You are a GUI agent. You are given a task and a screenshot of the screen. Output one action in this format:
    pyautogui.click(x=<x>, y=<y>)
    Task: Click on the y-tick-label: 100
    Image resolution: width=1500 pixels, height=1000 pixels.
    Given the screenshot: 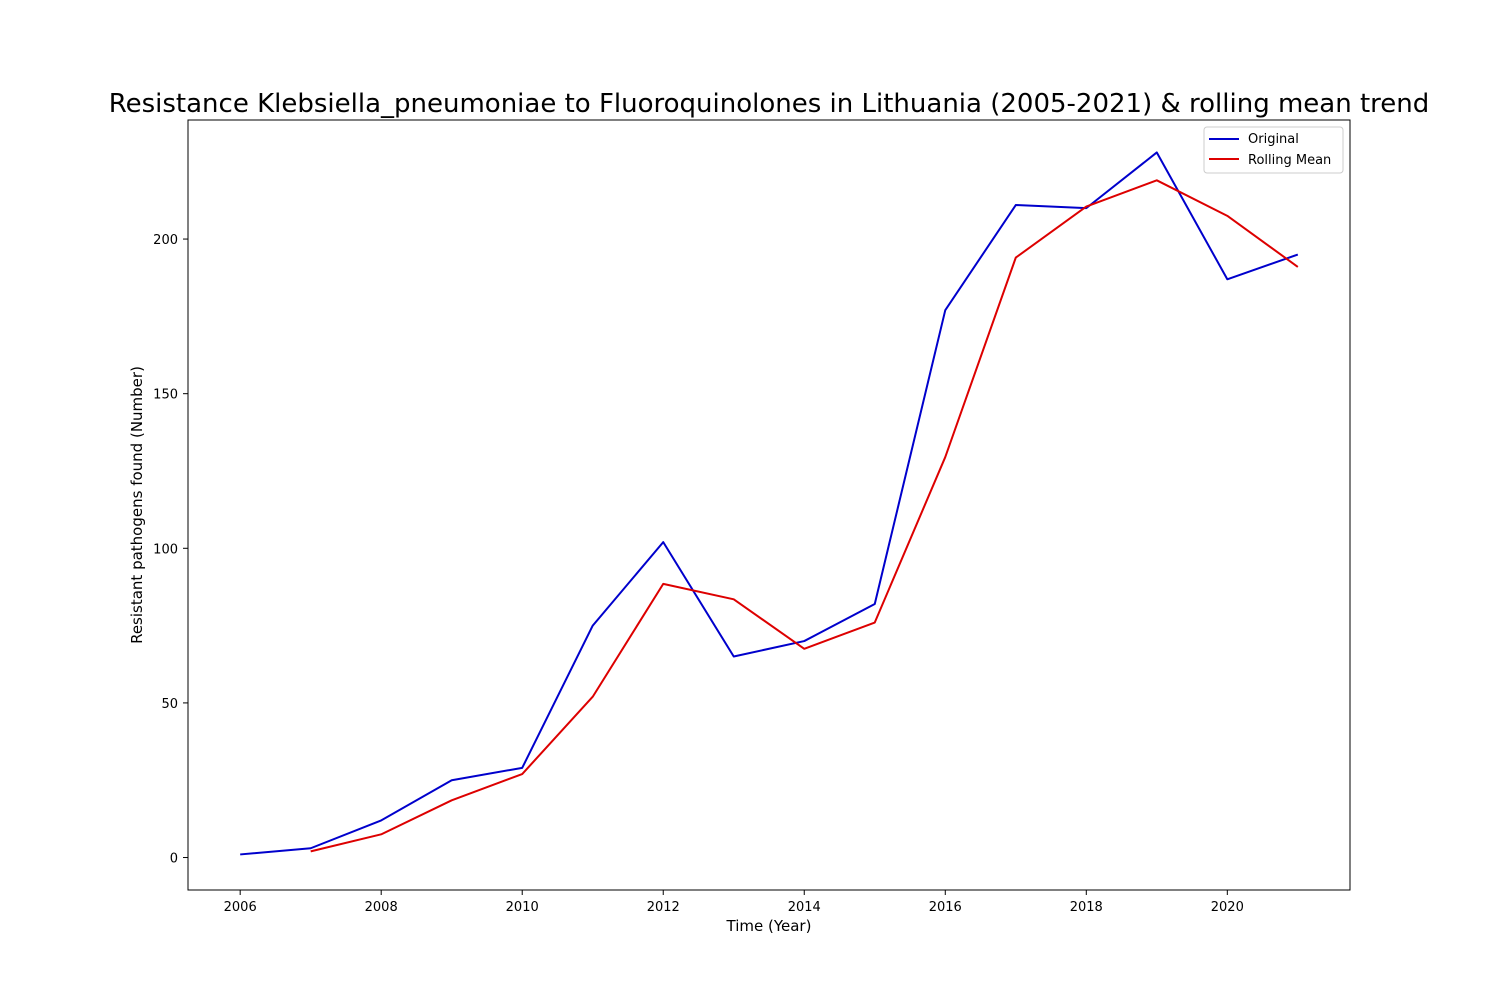 What is the action you would take?
    pyautogui.click(x=165, y=549)
    